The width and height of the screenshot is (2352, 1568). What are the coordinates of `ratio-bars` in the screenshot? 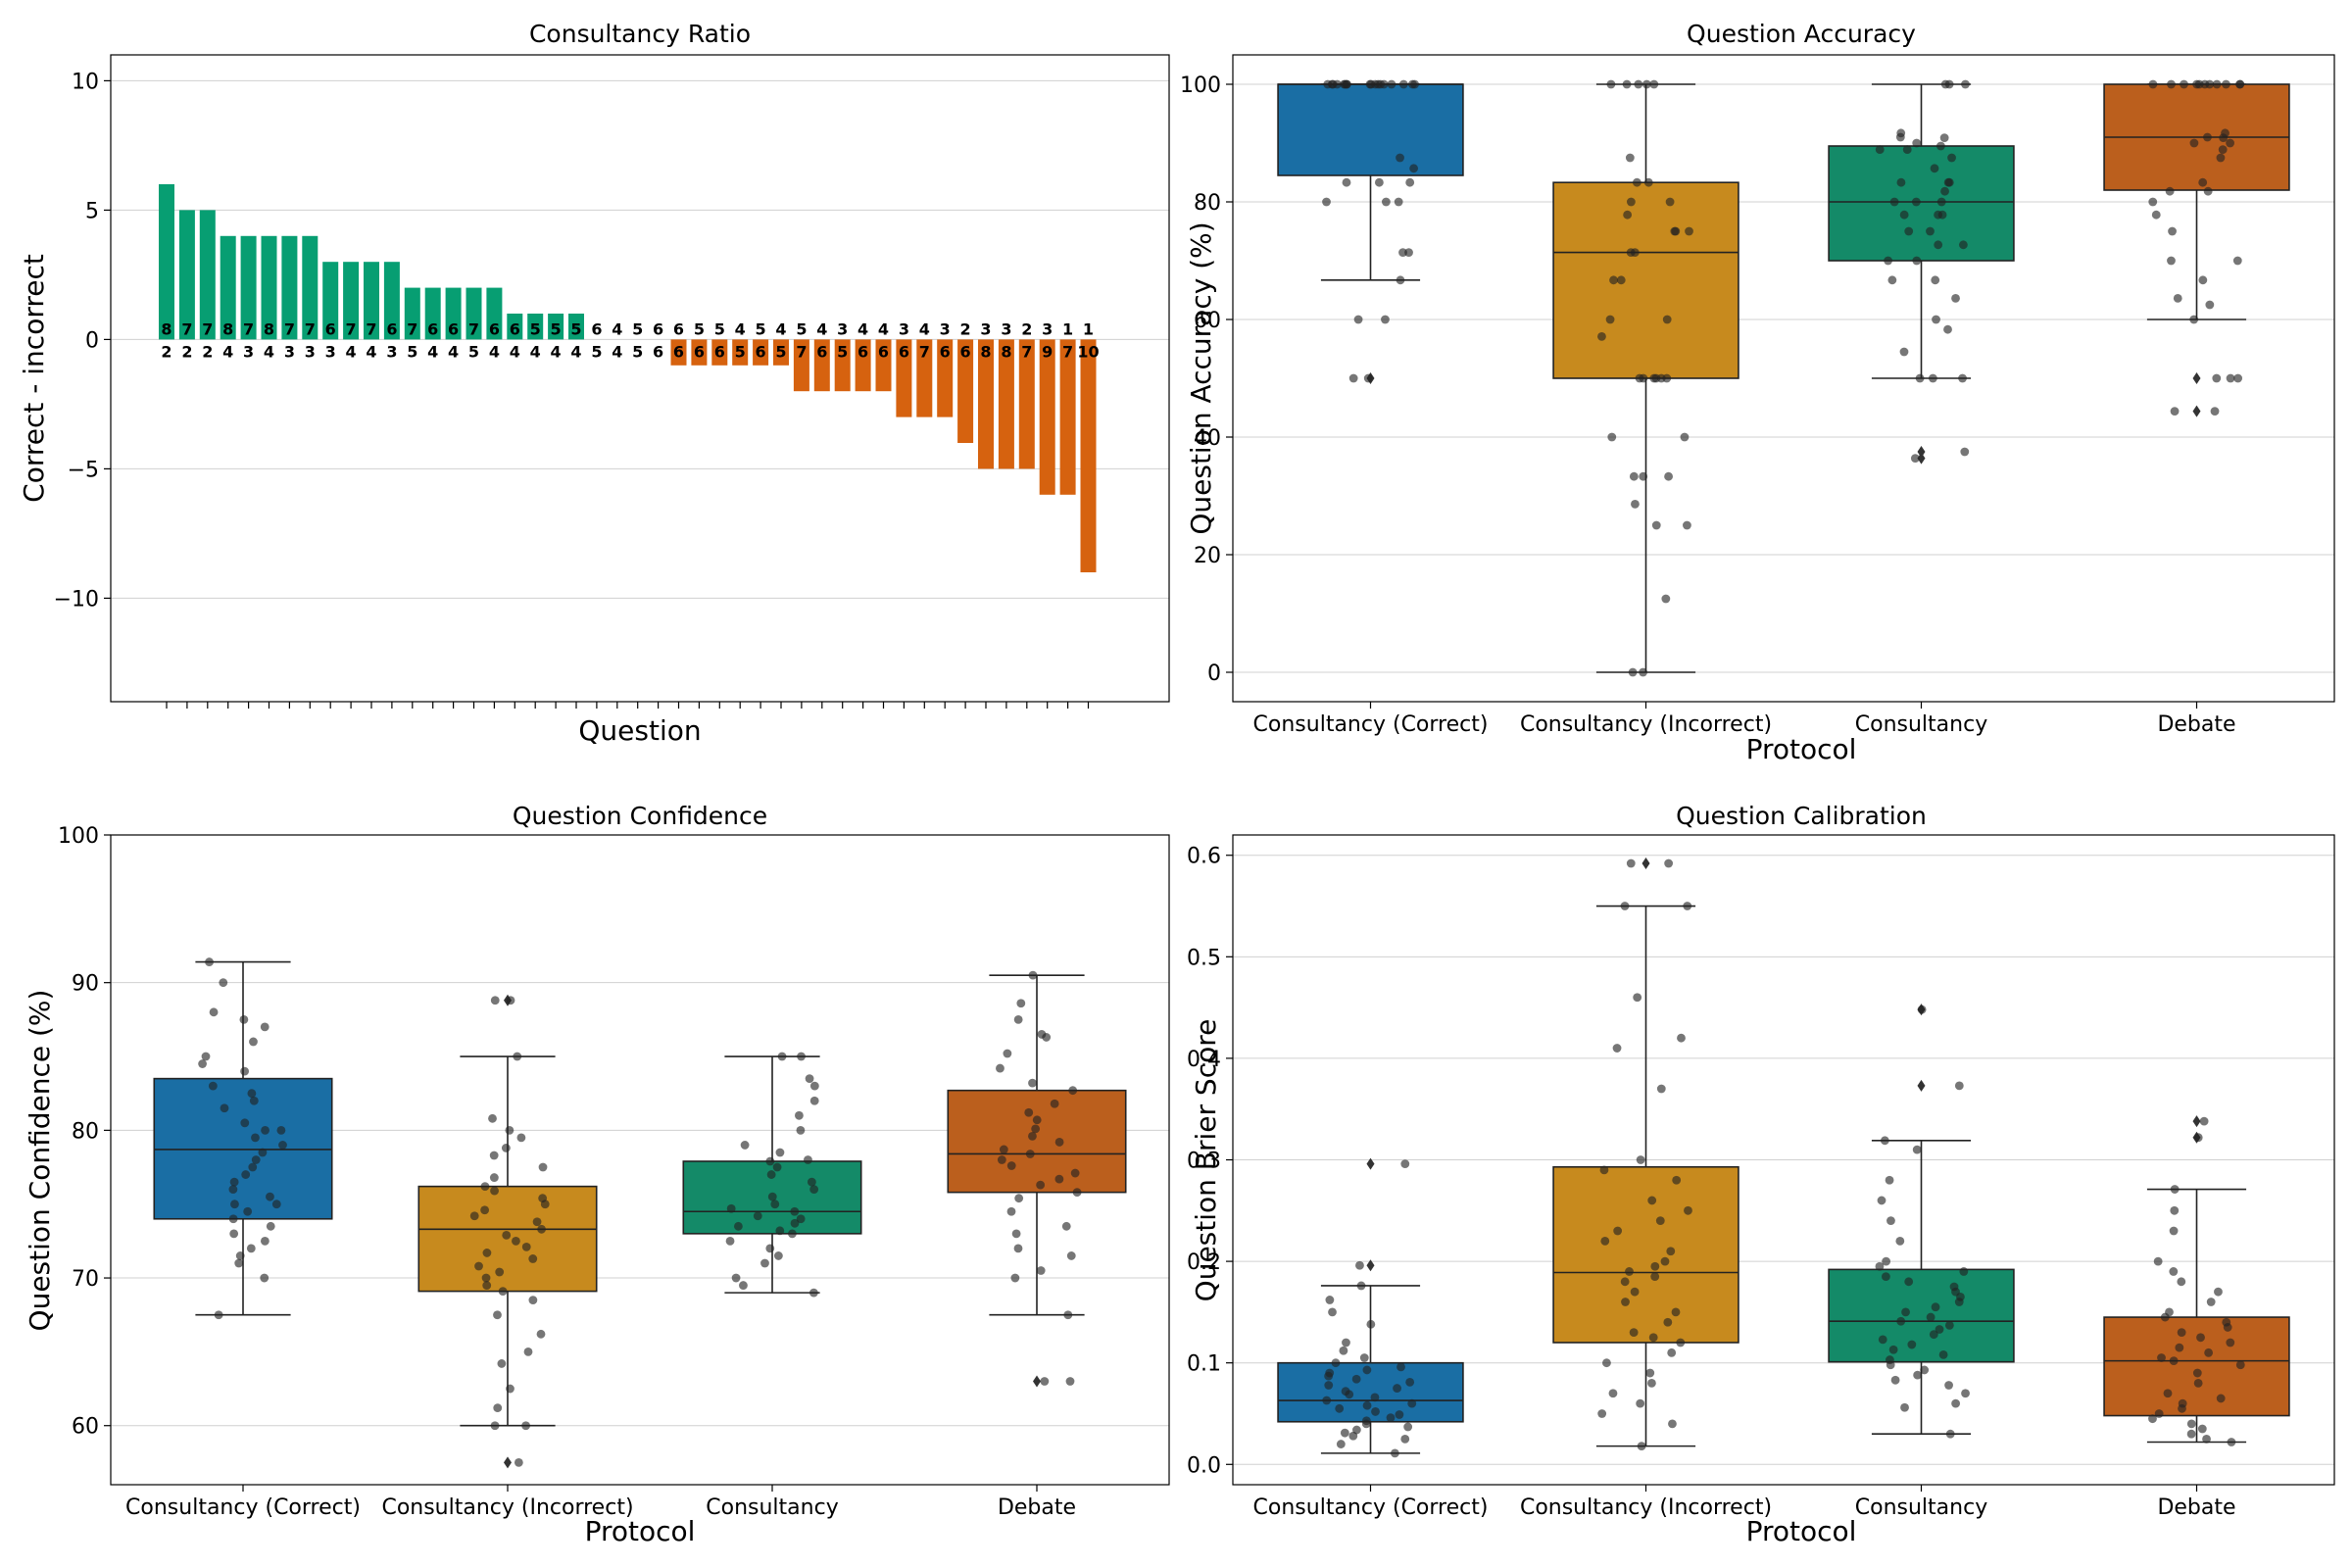 It's located at (628, 378).